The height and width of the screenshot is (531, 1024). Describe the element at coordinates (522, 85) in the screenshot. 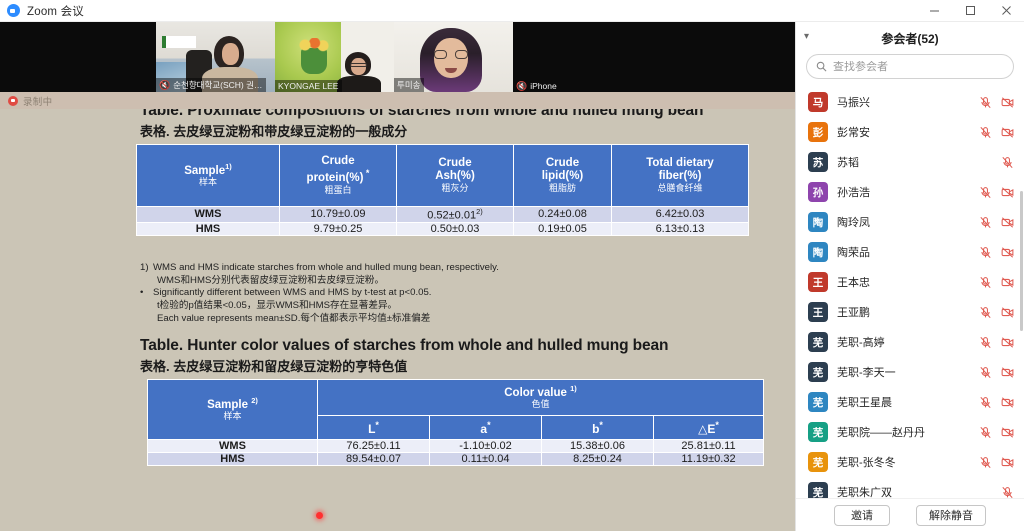

I see `microphone-muted-icon: 🔇` at that location.